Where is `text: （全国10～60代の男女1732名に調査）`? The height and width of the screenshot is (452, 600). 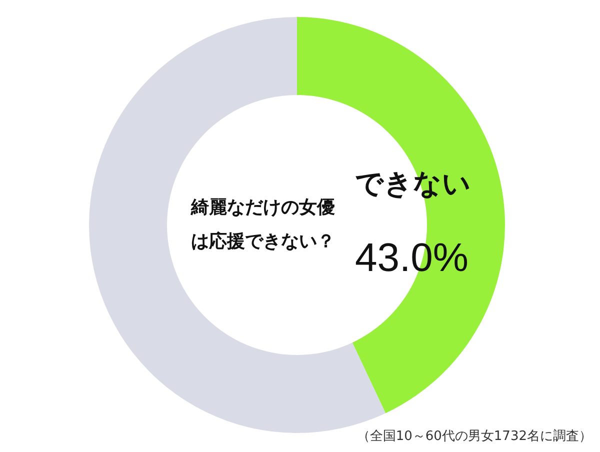
text: （全国10～60代の男女1732名に調査） is located at coordinates (474, 436).